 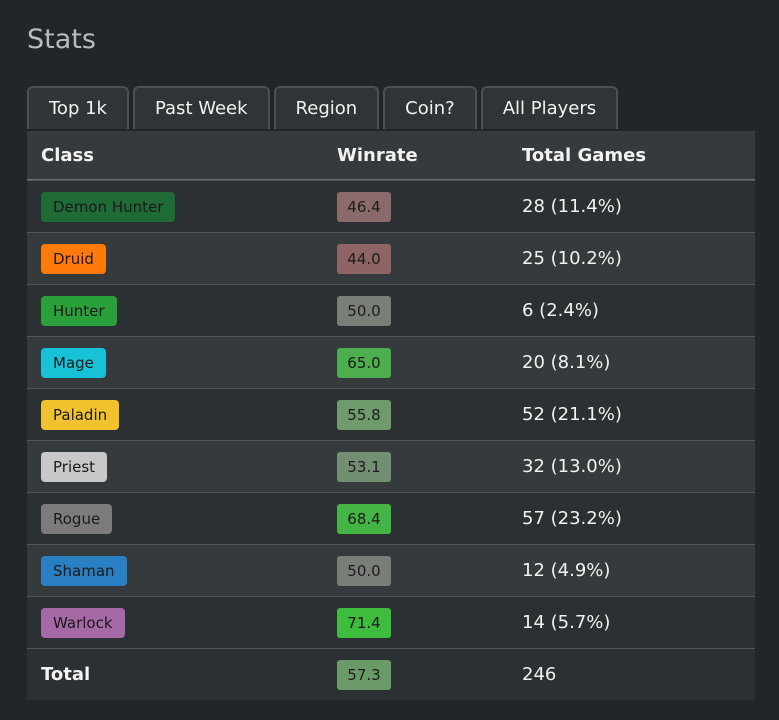 What do you see at coordinates (377, 155) in the screenshot?
I see `header-winrate: Winrate` at bounding box center [377, 155].